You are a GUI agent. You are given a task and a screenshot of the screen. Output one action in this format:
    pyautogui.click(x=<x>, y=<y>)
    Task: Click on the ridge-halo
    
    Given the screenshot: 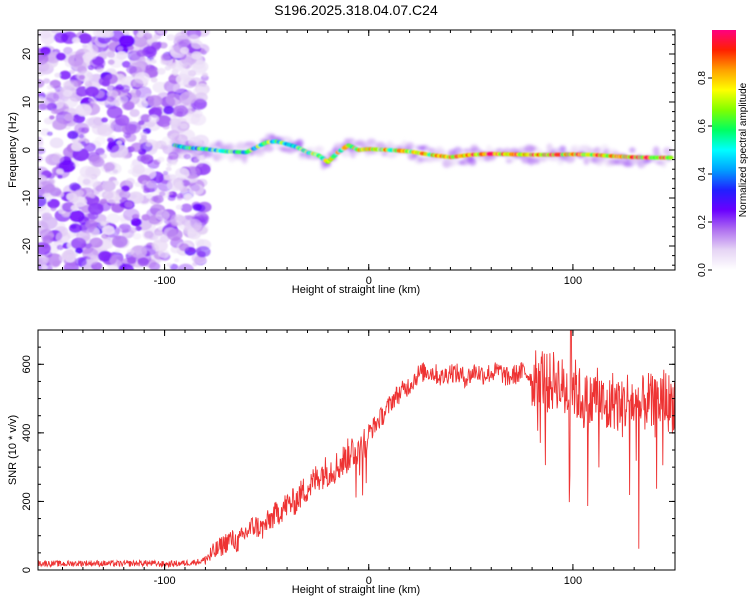 What is the action you would take?
    pyautogui.click(x=421, y=151)
    